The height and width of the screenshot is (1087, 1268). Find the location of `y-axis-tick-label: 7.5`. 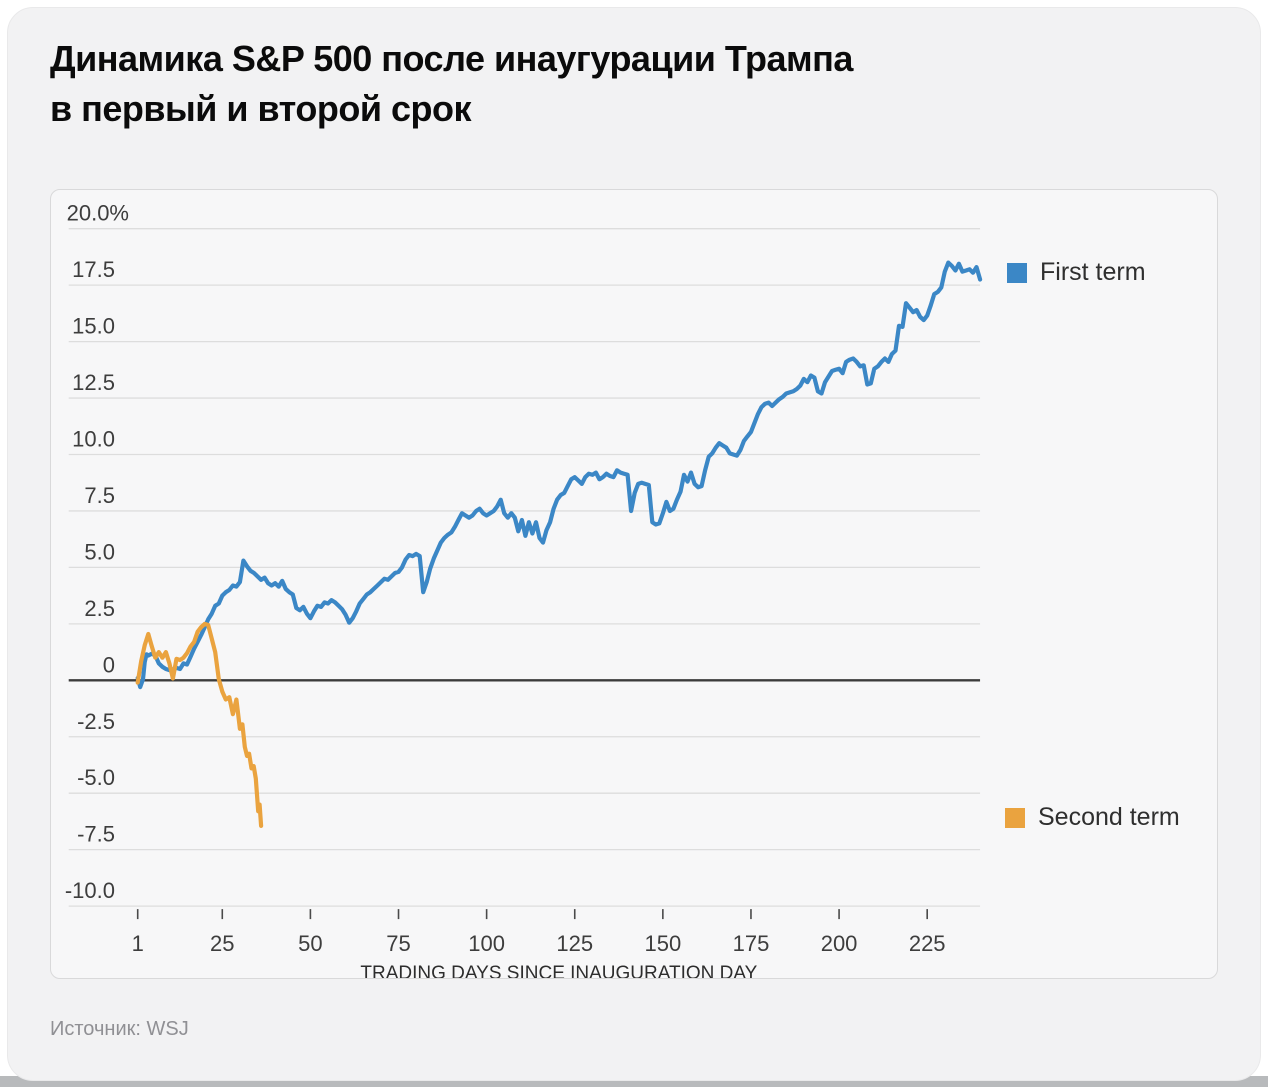

y-axis-tick-label: 7.5 is located at coordinates (99, 495).